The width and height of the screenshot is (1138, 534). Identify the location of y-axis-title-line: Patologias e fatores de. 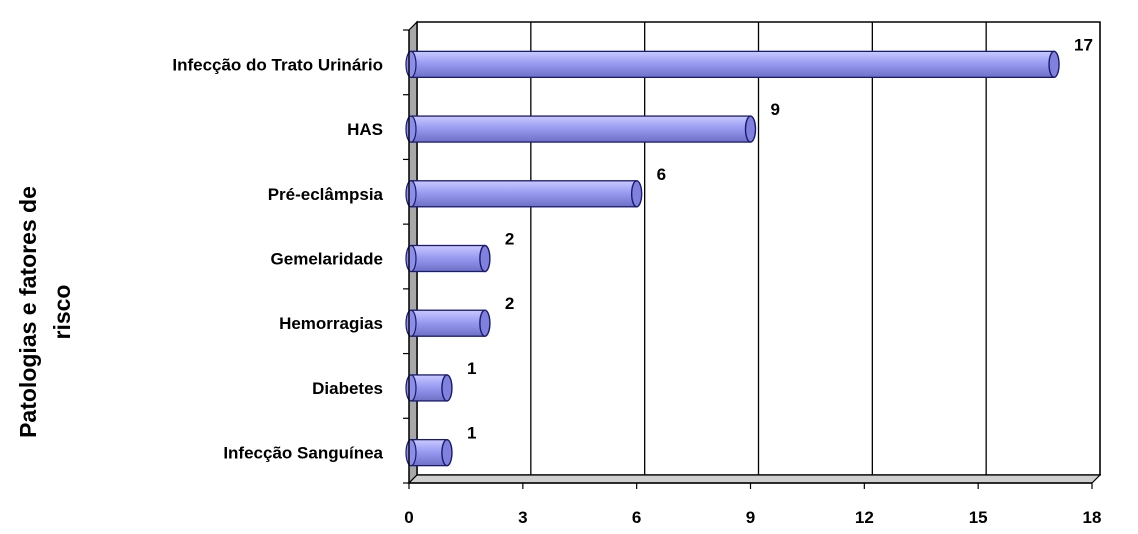
(28, 312).